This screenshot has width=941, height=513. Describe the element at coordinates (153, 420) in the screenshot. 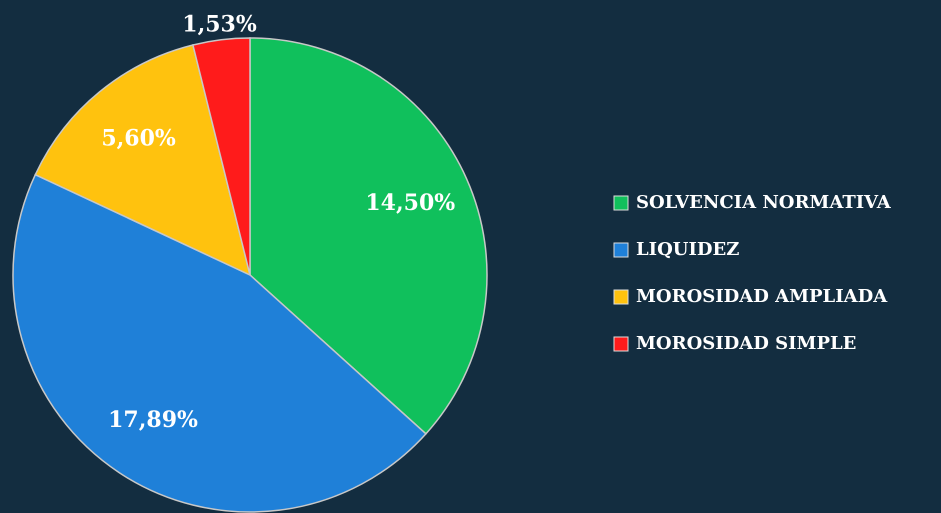

I see `data-label: 17,89%` at that location.